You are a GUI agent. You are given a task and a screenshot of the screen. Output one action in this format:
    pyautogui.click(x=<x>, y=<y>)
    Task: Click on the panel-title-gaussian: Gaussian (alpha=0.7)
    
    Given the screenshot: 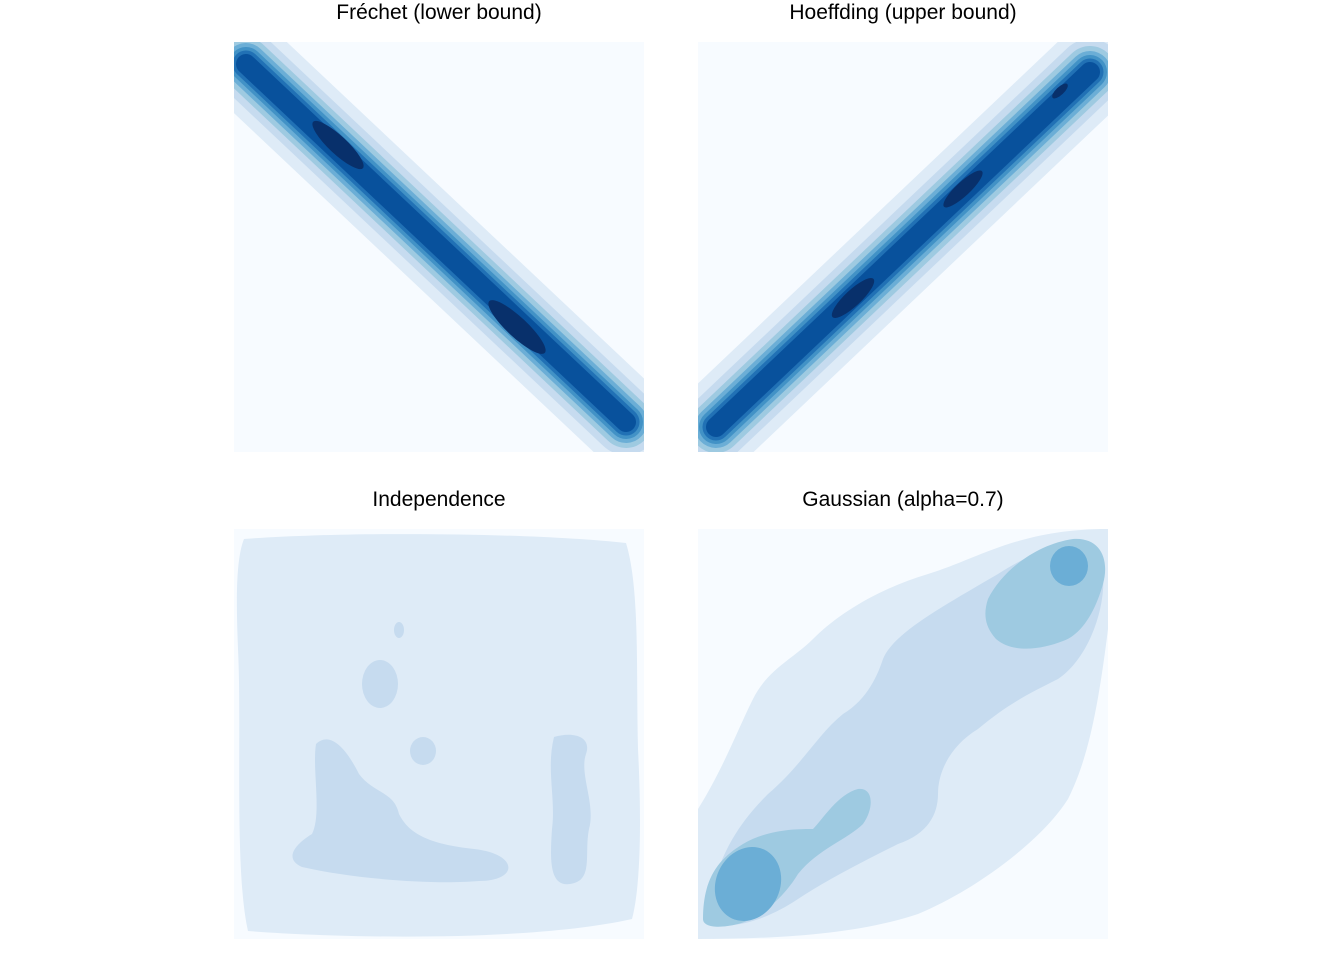 What is the action you would take?
    pyautogui.click(x=903, y=499)
    